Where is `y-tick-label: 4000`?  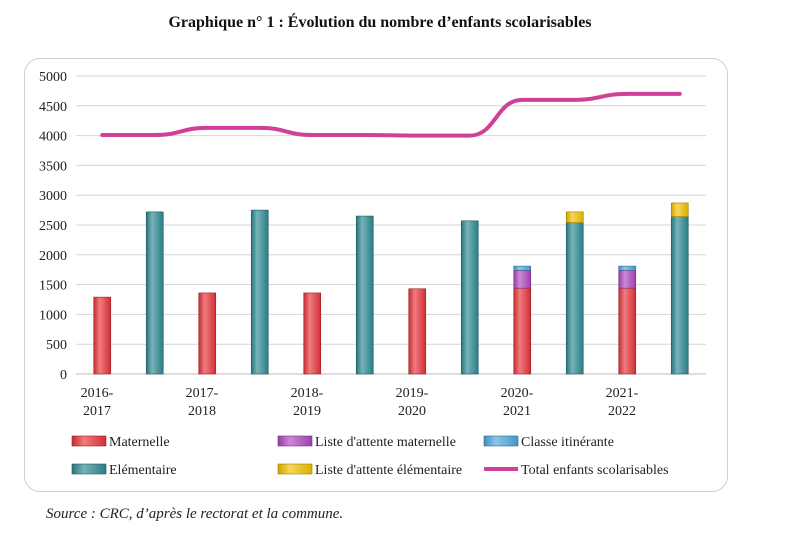
y-tick-label: 4000 is located at coordinates (53, 137).